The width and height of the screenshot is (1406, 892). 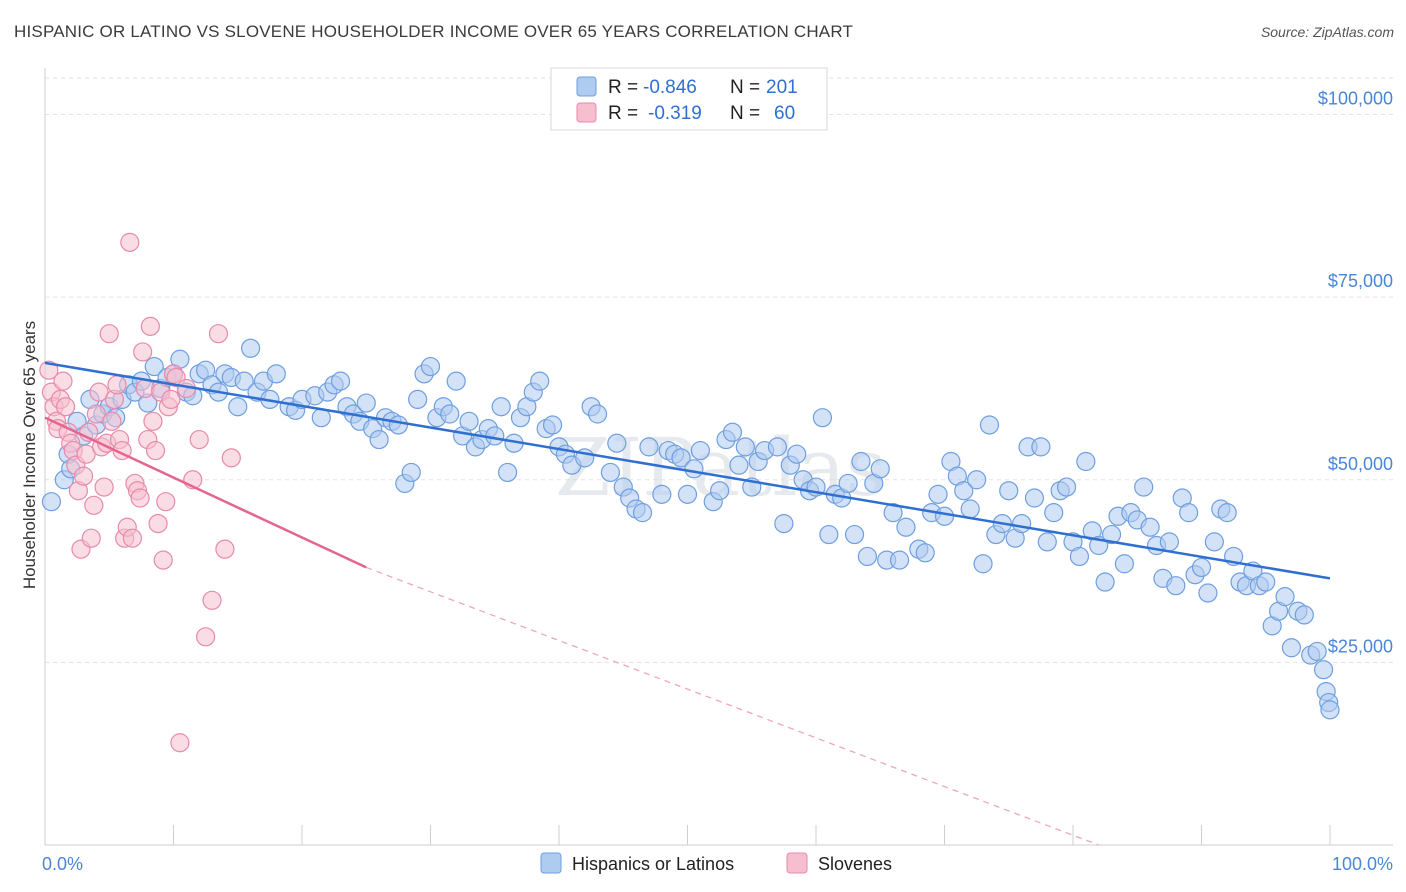 What do you see at coordinates (855, 864) in the screenshot?
I see `bottom-legend-label-slovenes: Slovenes` at bounding box center [855, 864].